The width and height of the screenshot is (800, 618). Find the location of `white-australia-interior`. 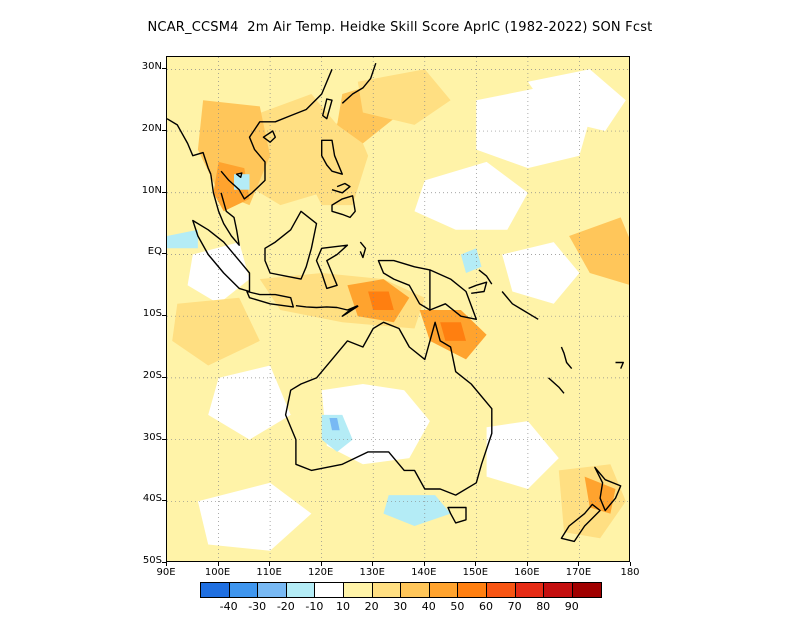

white-australia-interior is located at coordinates (375, 424).